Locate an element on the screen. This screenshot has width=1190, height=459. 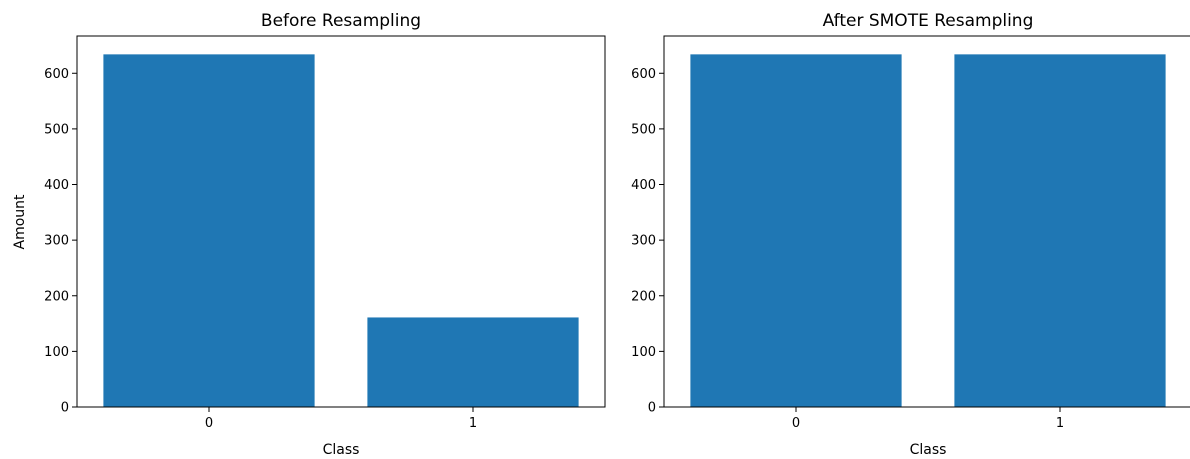
chart-title: Before Resampling is located at coordinates (341, 21).